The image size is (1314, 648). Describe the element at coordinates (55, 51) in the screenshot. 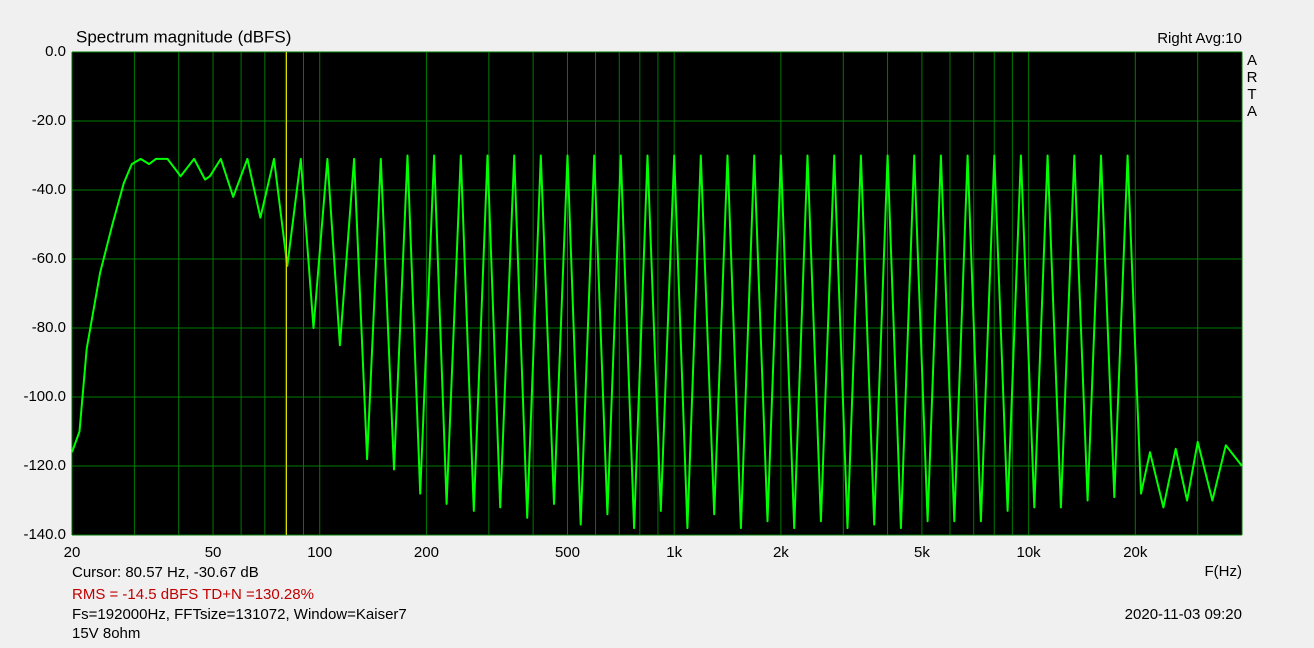

I see `y-tick-label: 0.0` at that location.